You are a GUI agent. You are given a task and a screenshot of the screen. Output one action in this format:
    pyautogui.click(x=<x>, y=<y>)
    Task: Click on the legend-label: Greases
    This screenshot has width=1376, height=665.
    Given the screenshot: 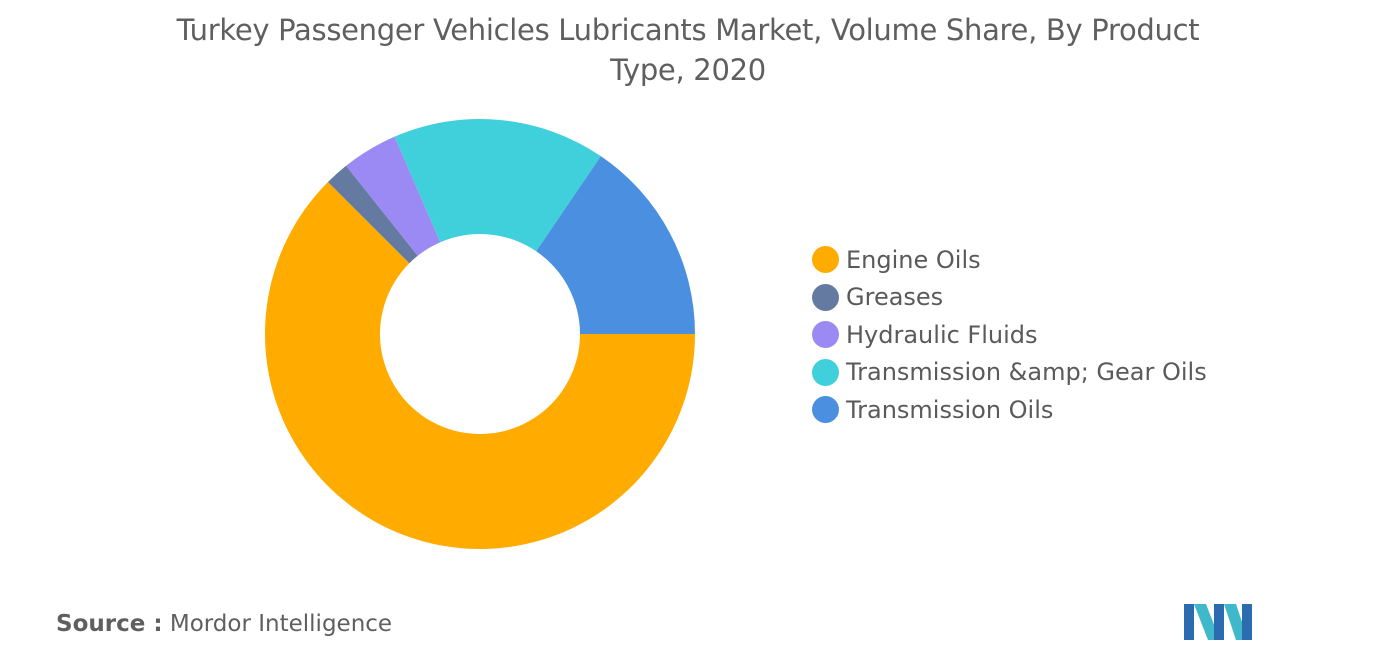 What is the action you would take?
    pyautogui.click(x=895, y=297)
    